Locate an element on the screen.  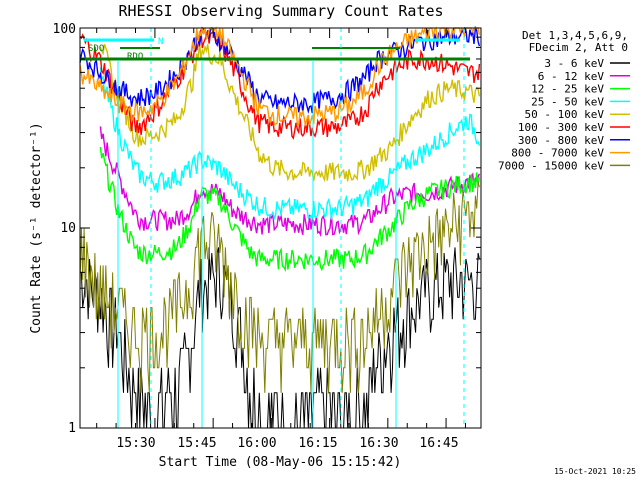
legend-label-5: 100 - 300 keV is located at coordinates (561, 127).